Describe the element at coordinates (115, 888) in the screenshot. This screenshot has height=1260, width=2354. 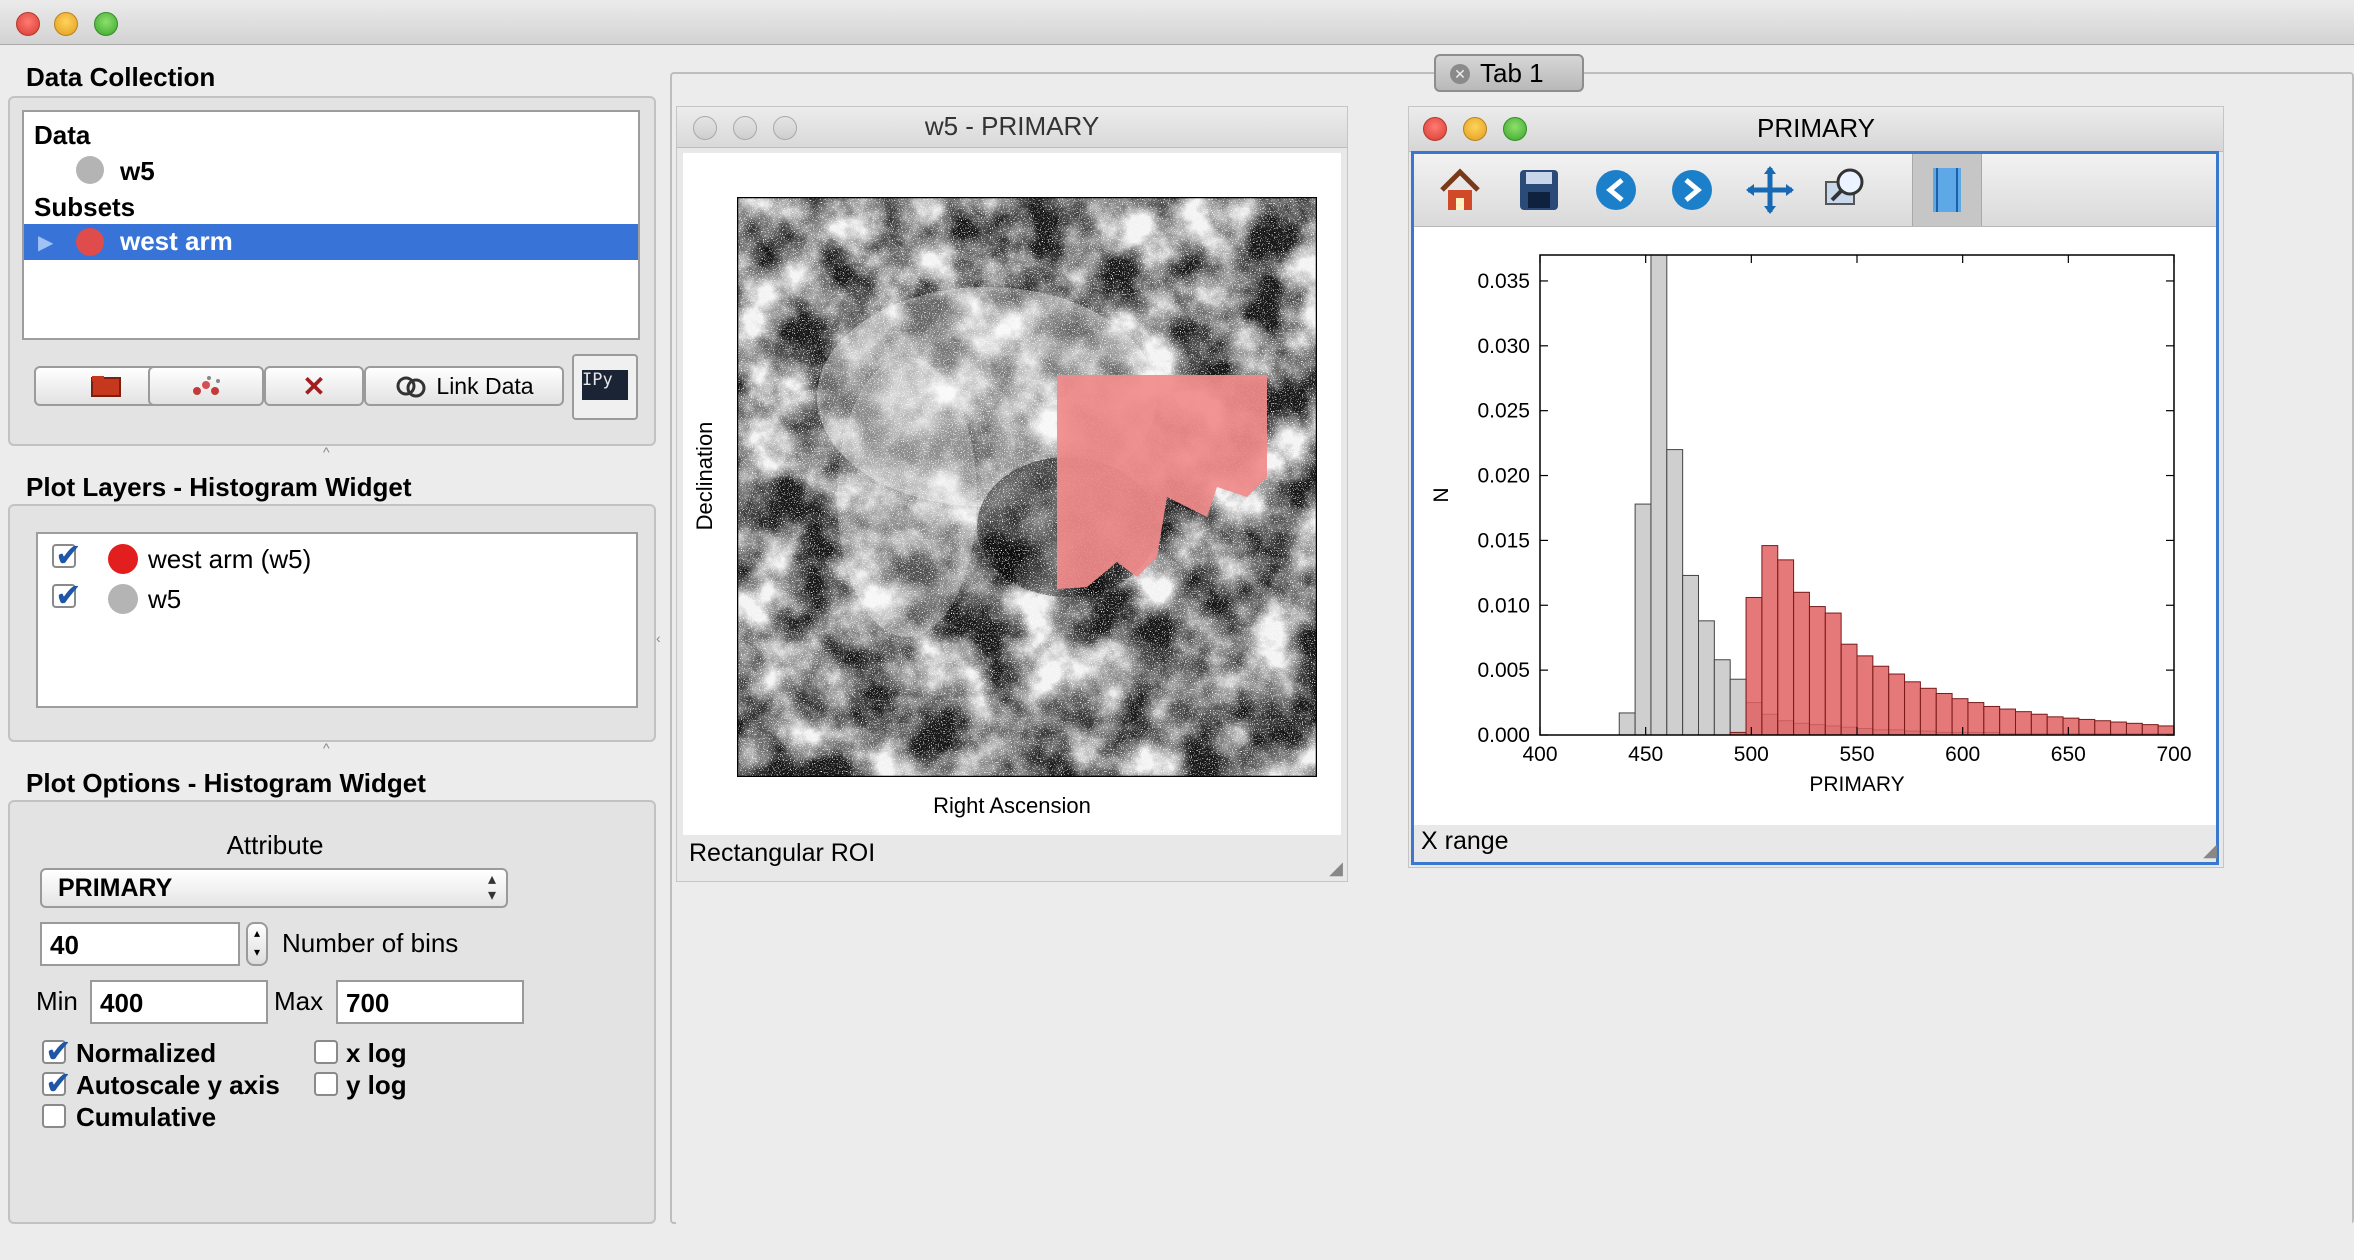
I see `attribute-value: PRIMARY` at that location.